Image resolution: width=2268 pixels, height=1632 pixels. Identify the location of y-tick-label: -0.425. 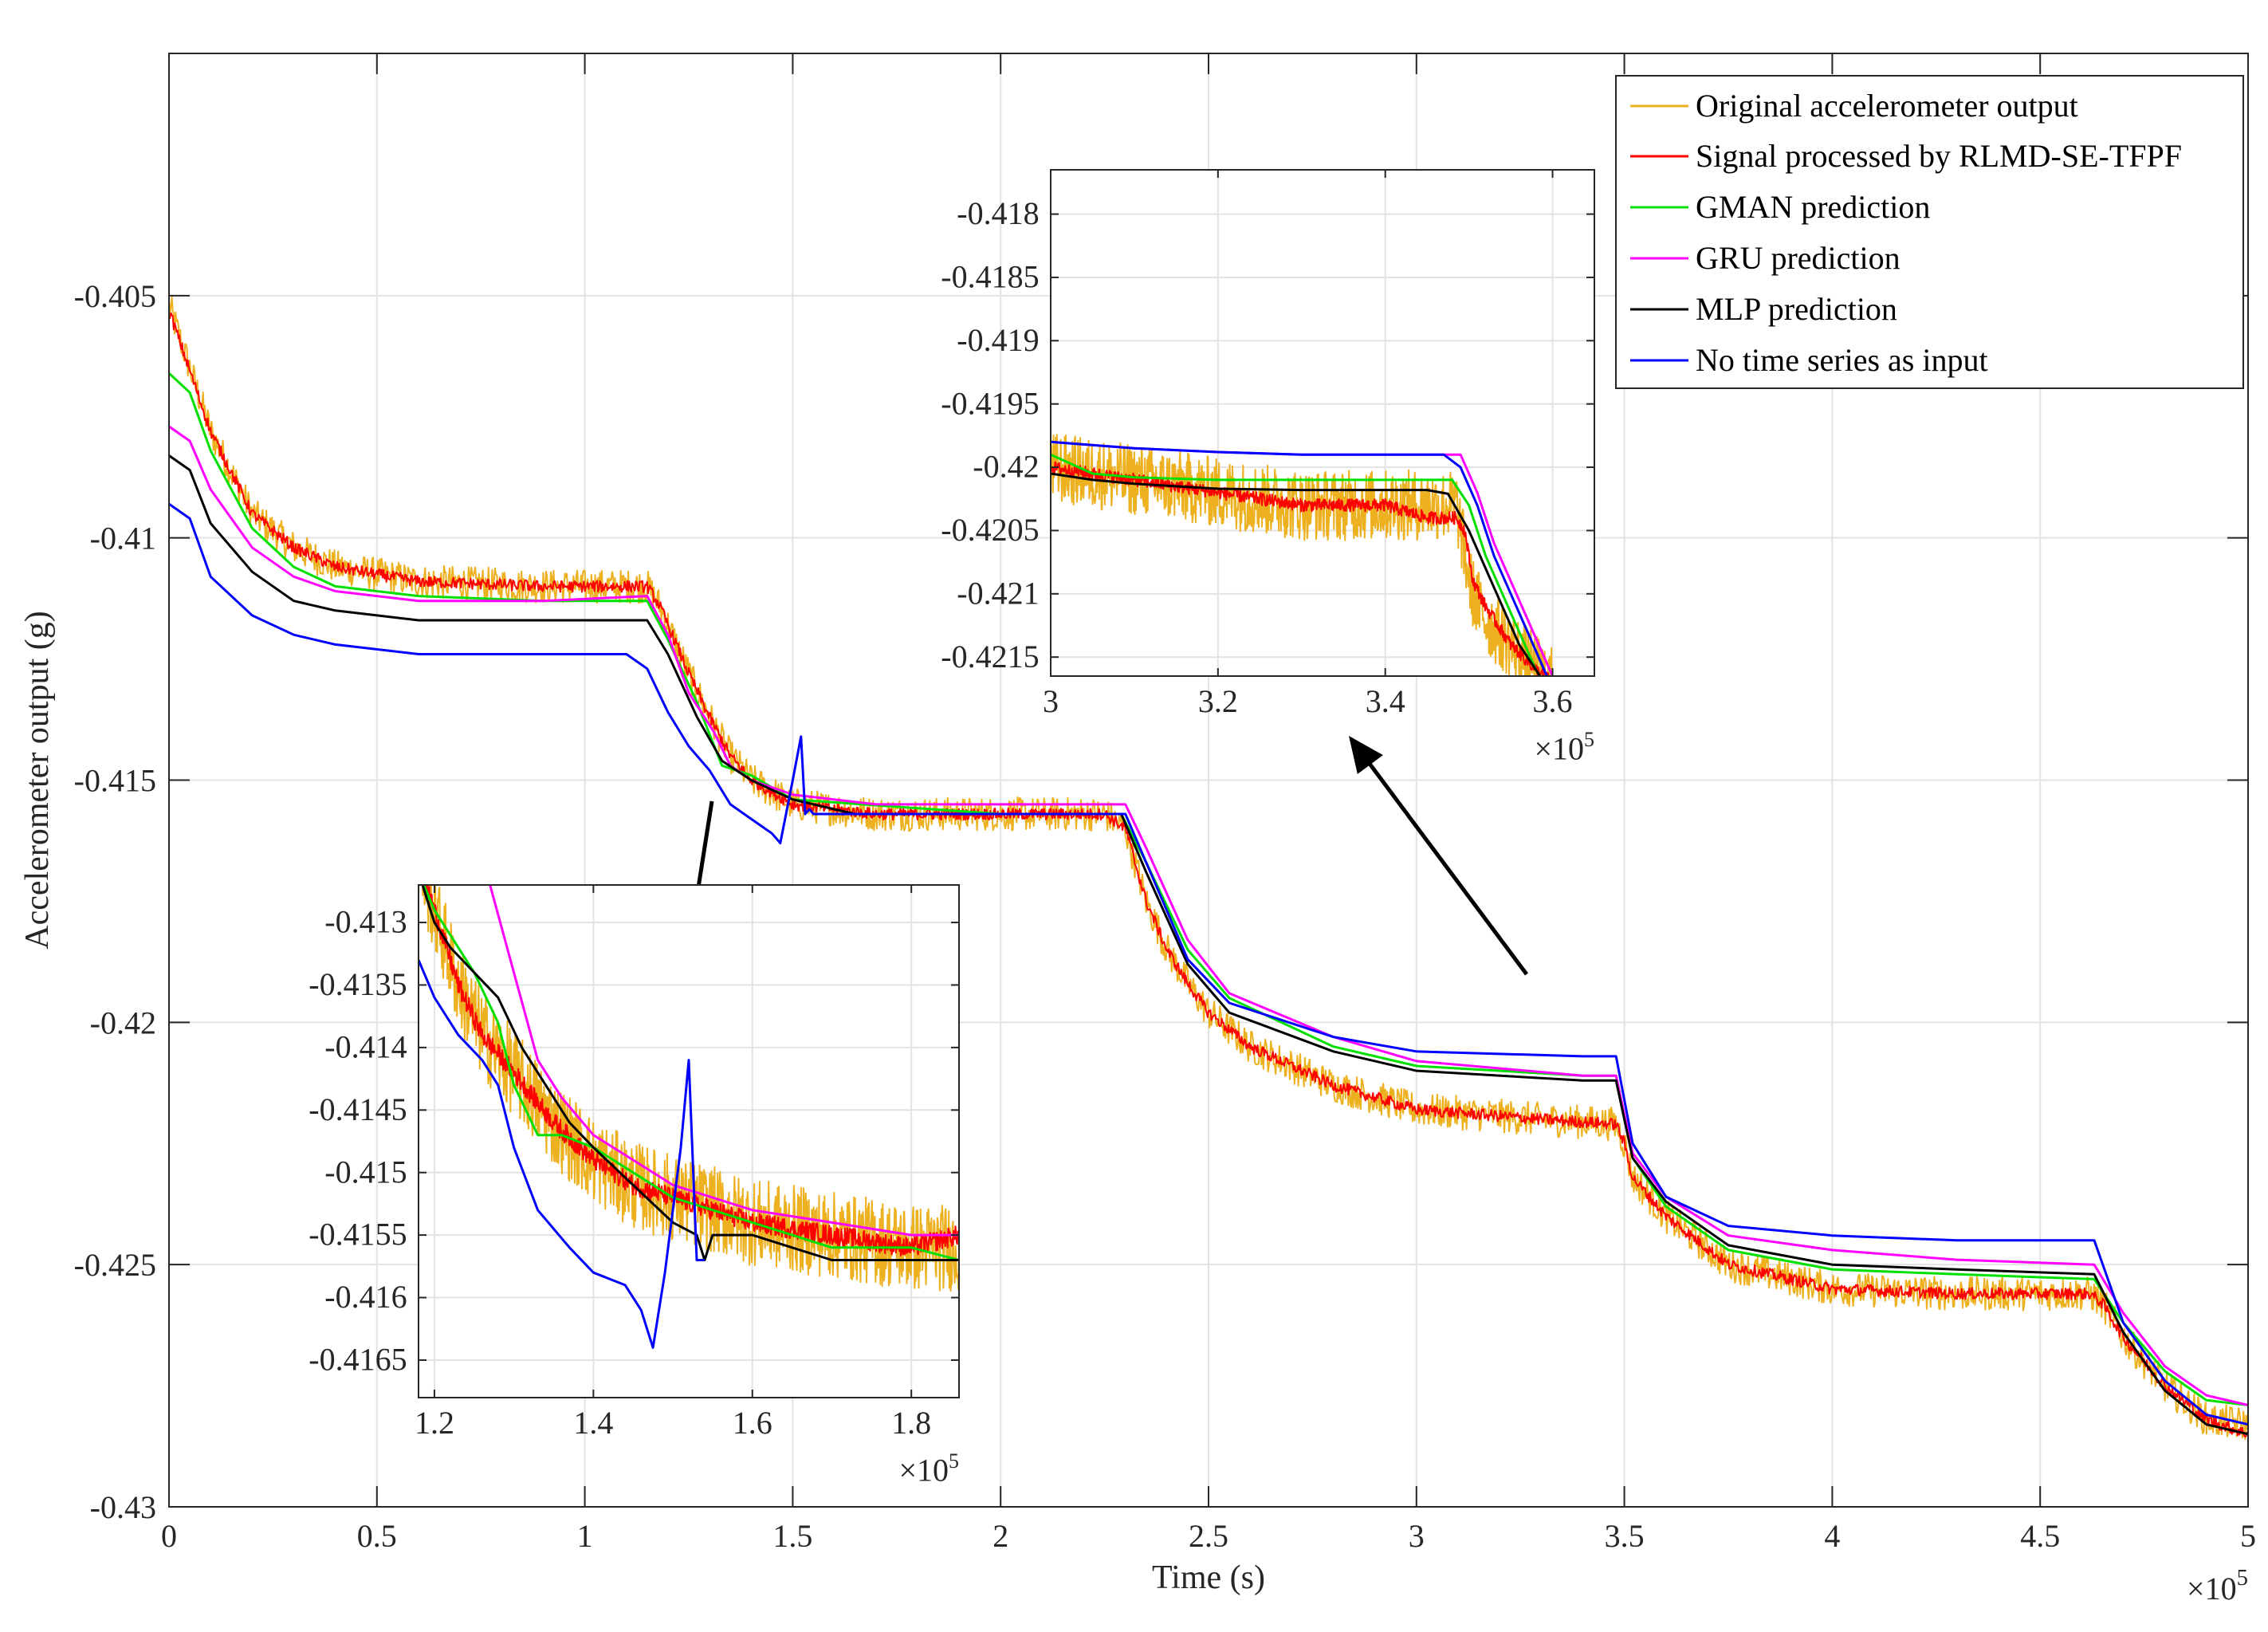
(115, 1265).